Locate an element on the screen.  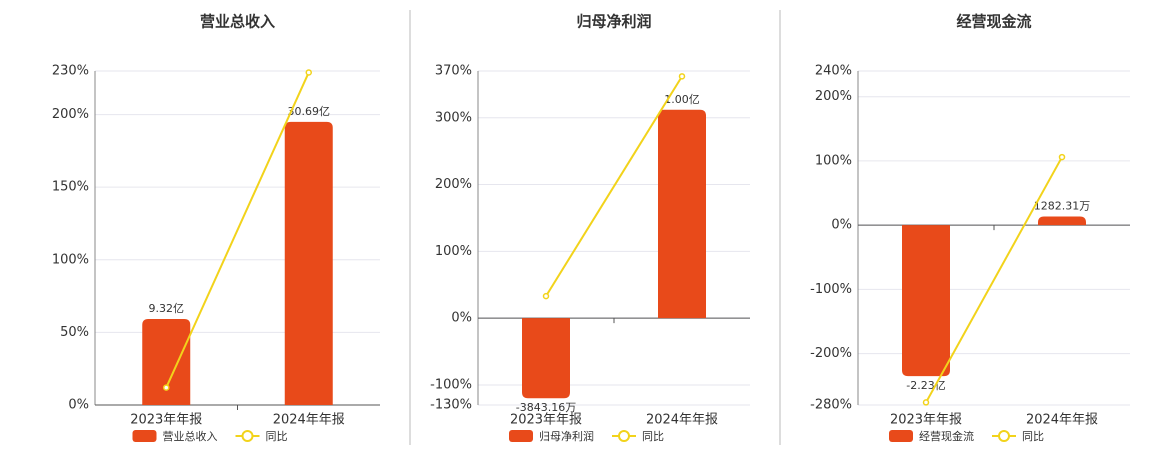
value-label: 1.00亿 is located at coordinates (682, 99).